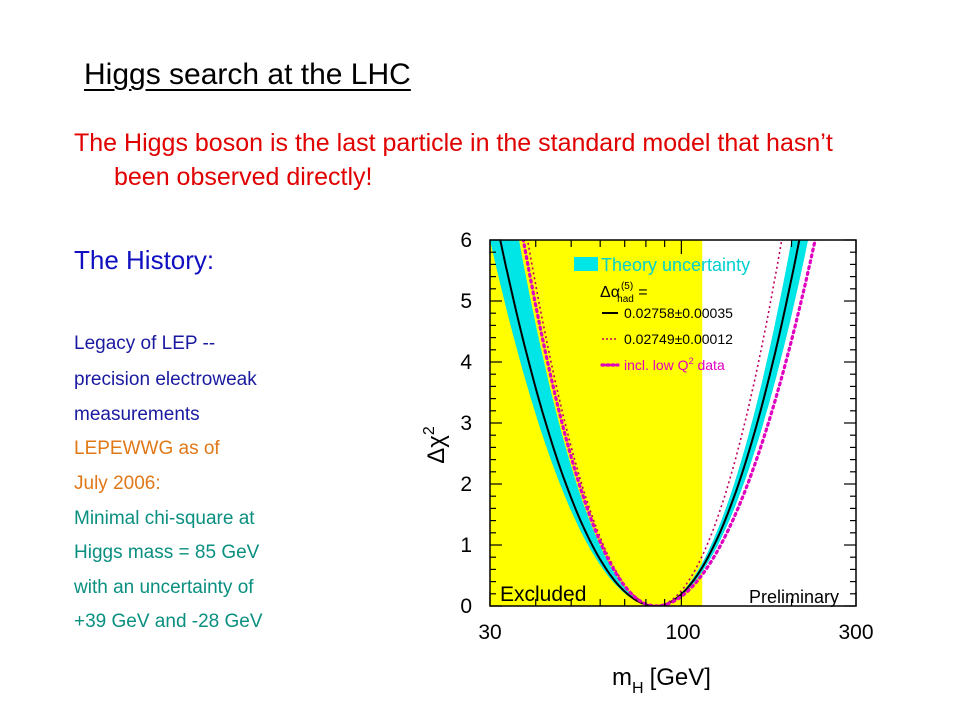 This screenshot has height=720, width=960. I want to click on history-line-9: +39 GeV and -28 GeV, so click(168, 621).